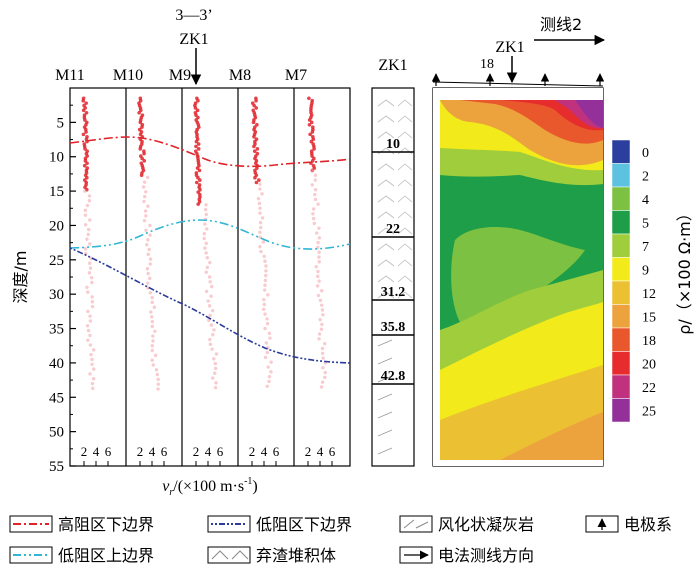  I want to click on profile-label-m11: M11, so click(70, 75).